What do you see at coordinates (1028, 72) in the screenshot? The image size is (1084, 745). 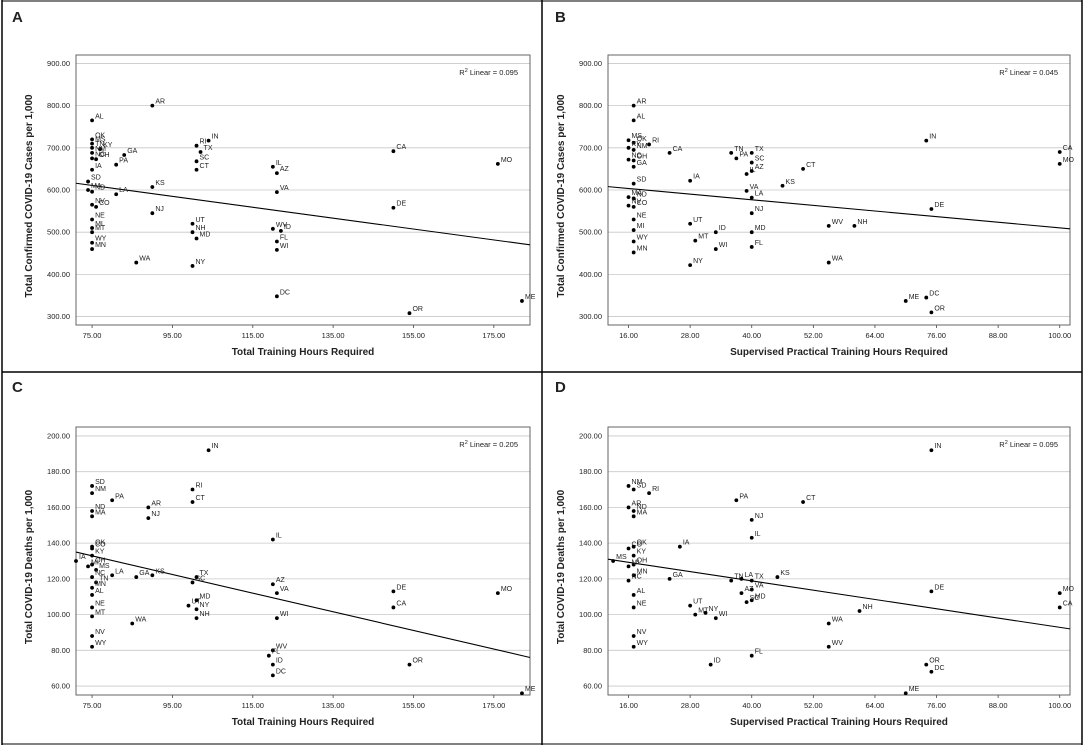 I see `r2-annotation: R2 Linear = 0.045` at bounding box center [1028, 72].